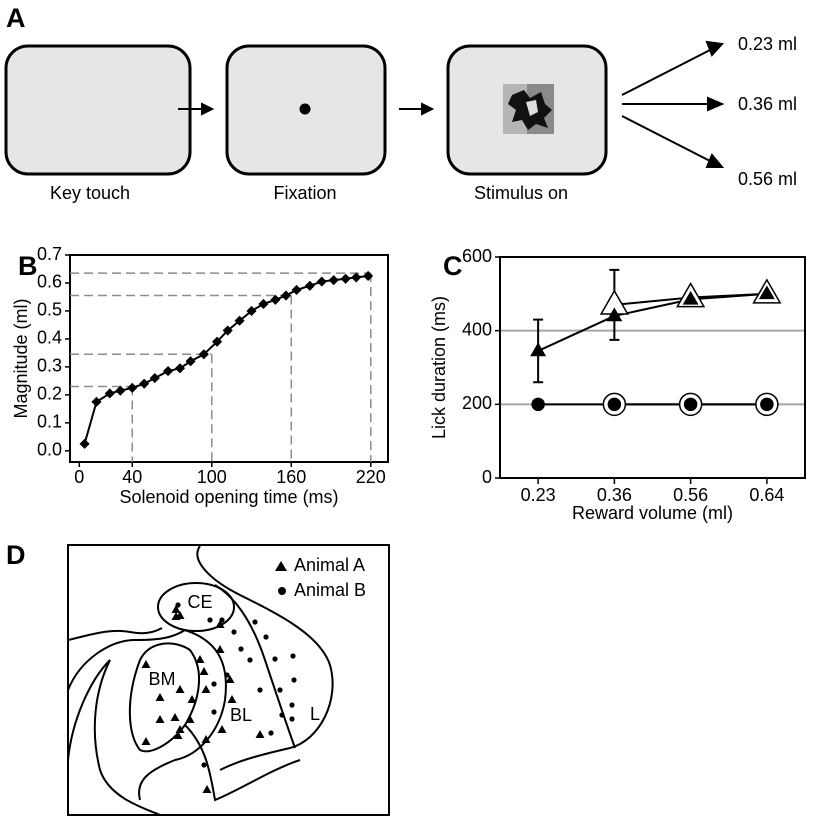 The height and width of the screenshot is (817, 825). I want to click on outcome-label: 0.23 ml, so click(767, 44).